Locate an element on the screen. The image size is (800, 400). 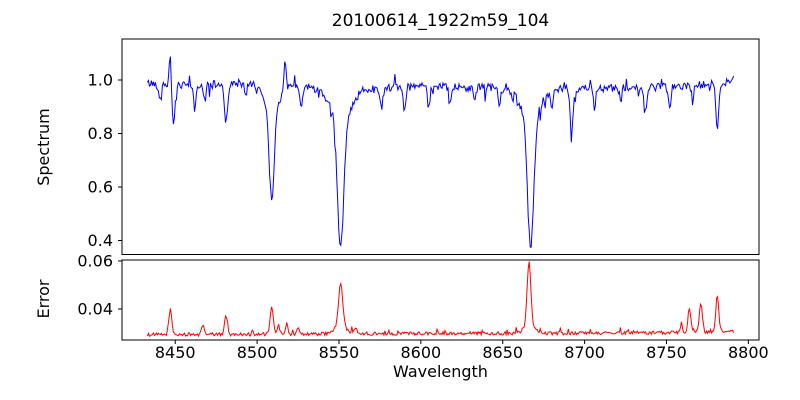
x-tick-label: 8650 is located at coordinates (502, 352).